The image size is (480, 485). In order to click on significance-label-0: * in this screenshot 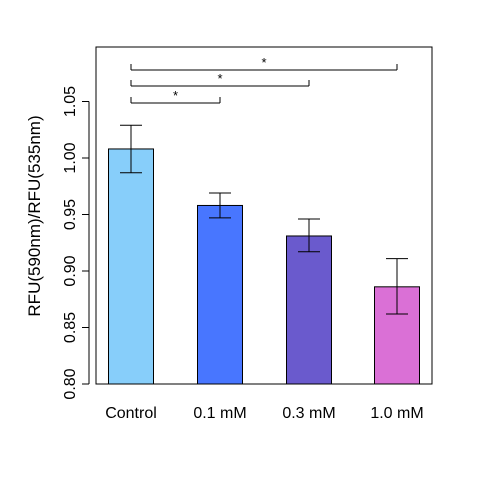, I will do `click(175, 95)`.